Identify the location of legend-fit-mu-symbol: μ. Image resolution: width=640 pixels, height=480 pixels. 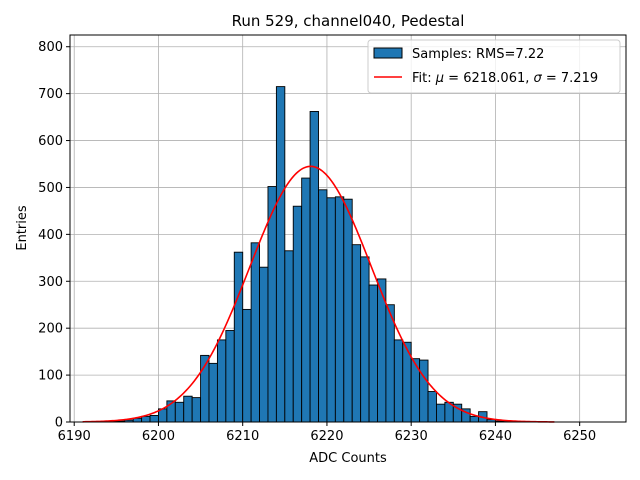
(439, 78).